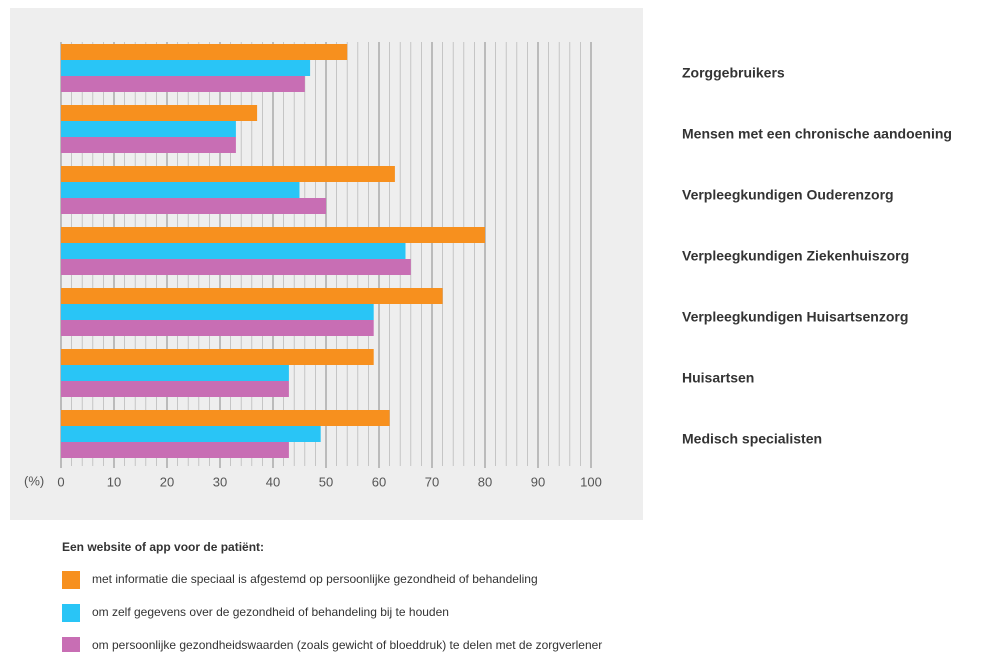  What do you see at coordinates (817, 134) in the screenshot?
I see `category-label: Mensen met een chronische aandoening` at bounding box center [817, 134].